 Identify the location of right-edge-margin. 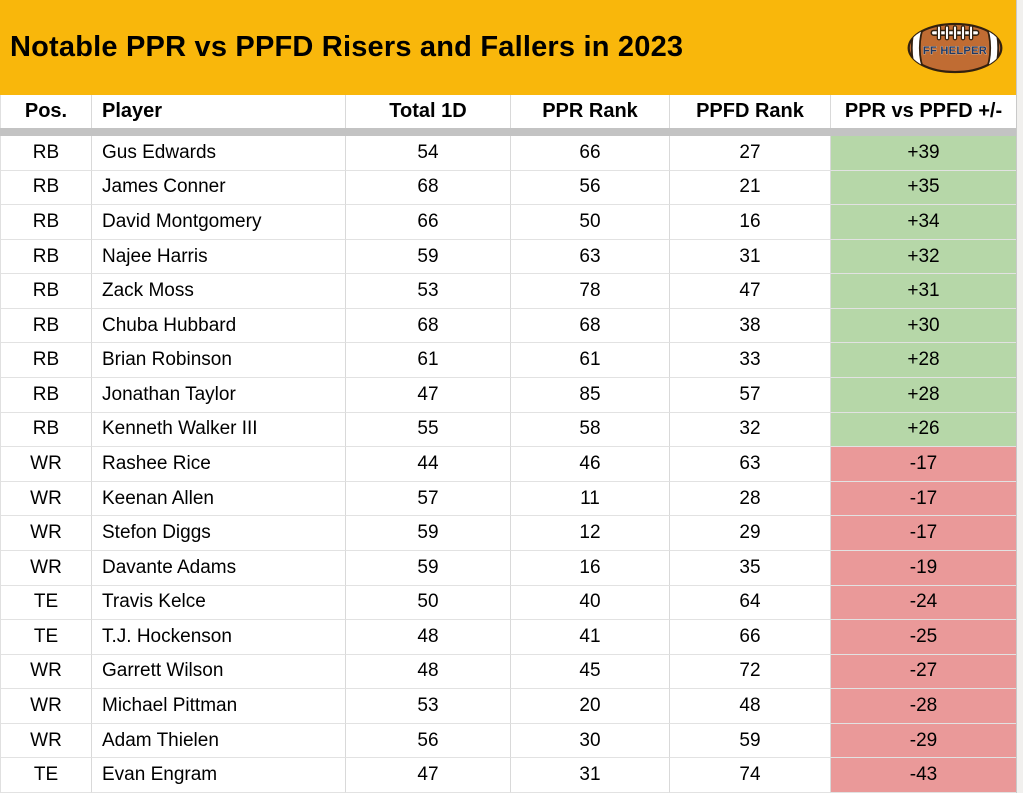
(1019, 396).